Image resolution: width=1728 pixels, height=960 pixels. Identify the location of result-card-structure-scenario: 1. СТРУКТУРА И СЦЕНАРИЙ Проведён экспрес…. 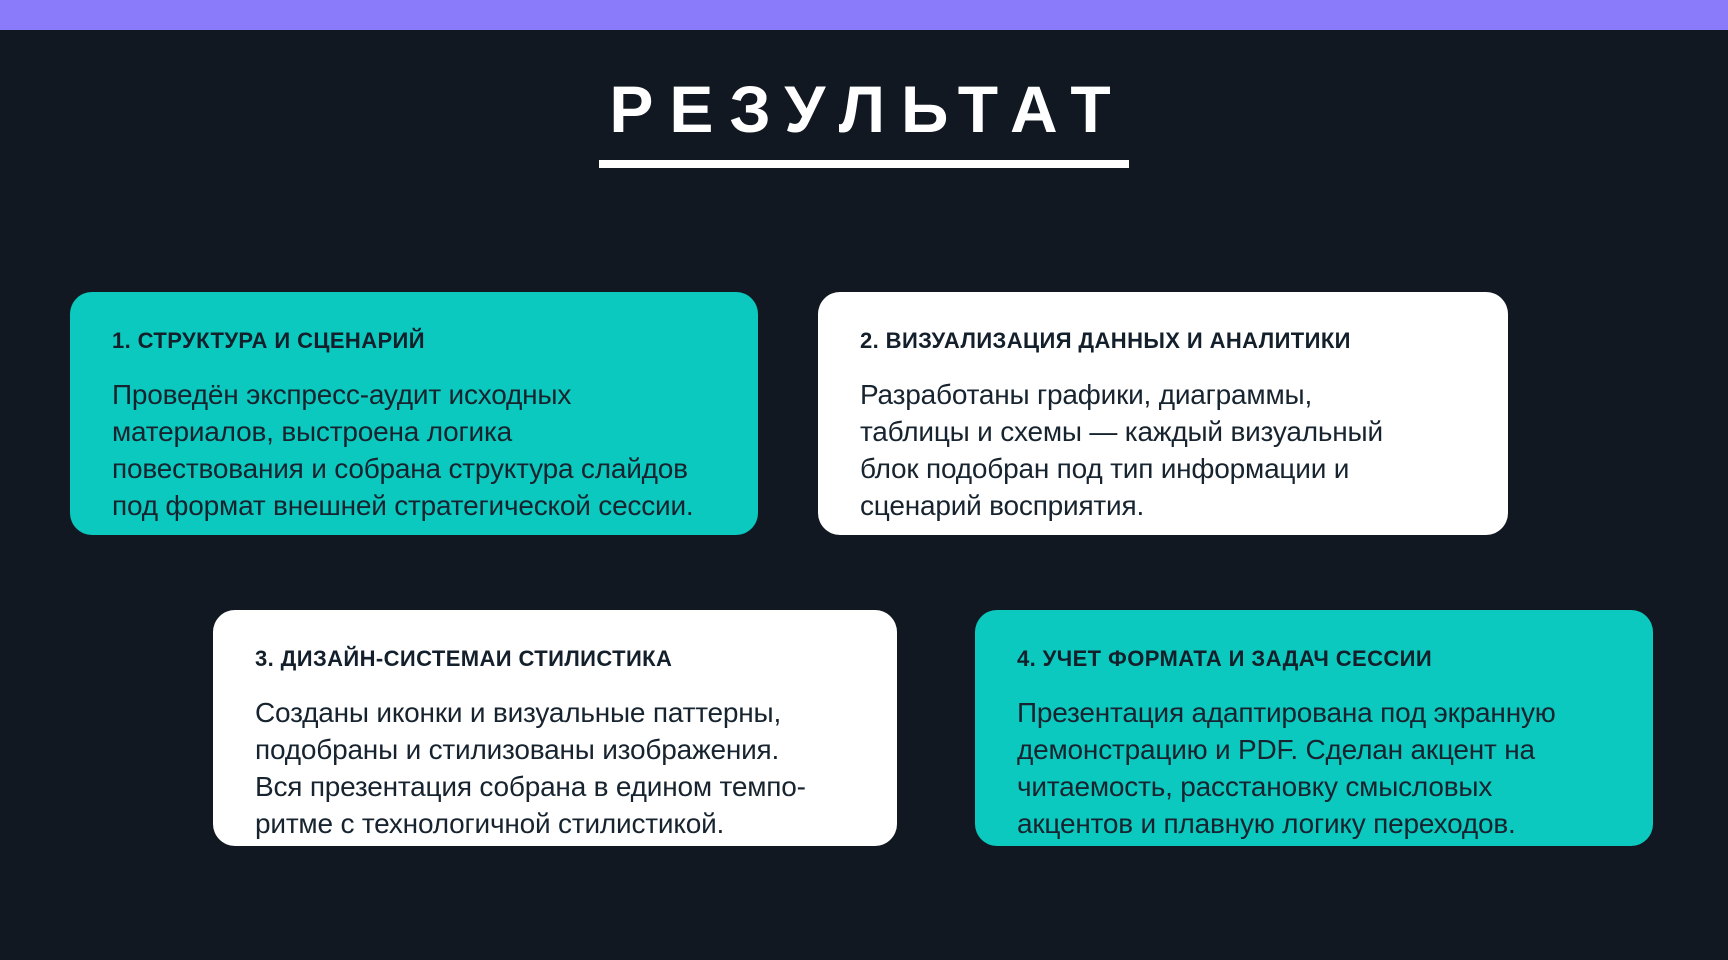
(414, 413).